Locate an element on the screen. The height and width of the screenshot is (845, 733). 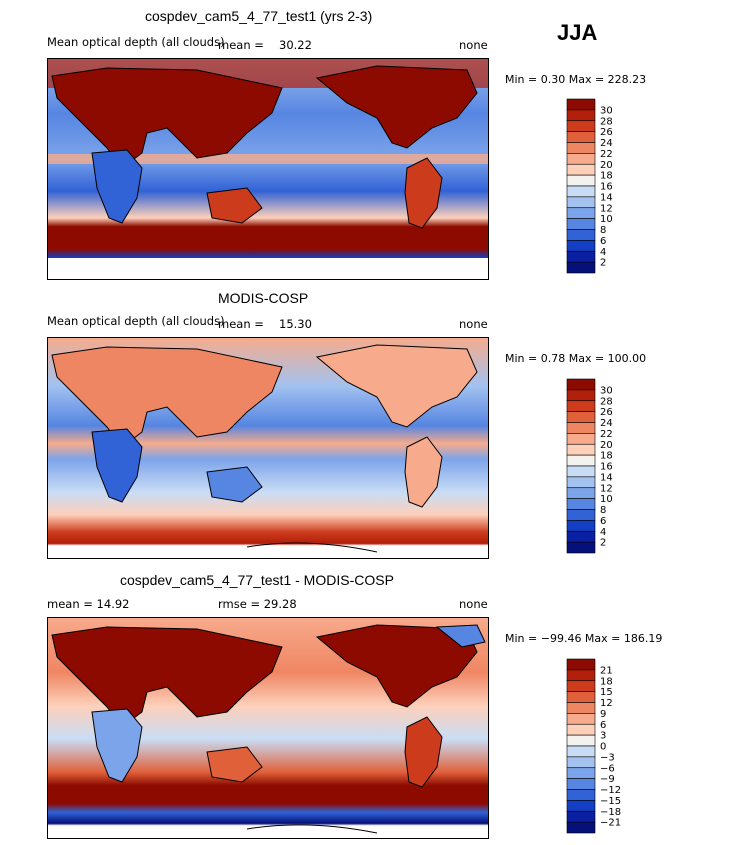
colorbar-tick-label: −6 is located at coordinates (607, 768).